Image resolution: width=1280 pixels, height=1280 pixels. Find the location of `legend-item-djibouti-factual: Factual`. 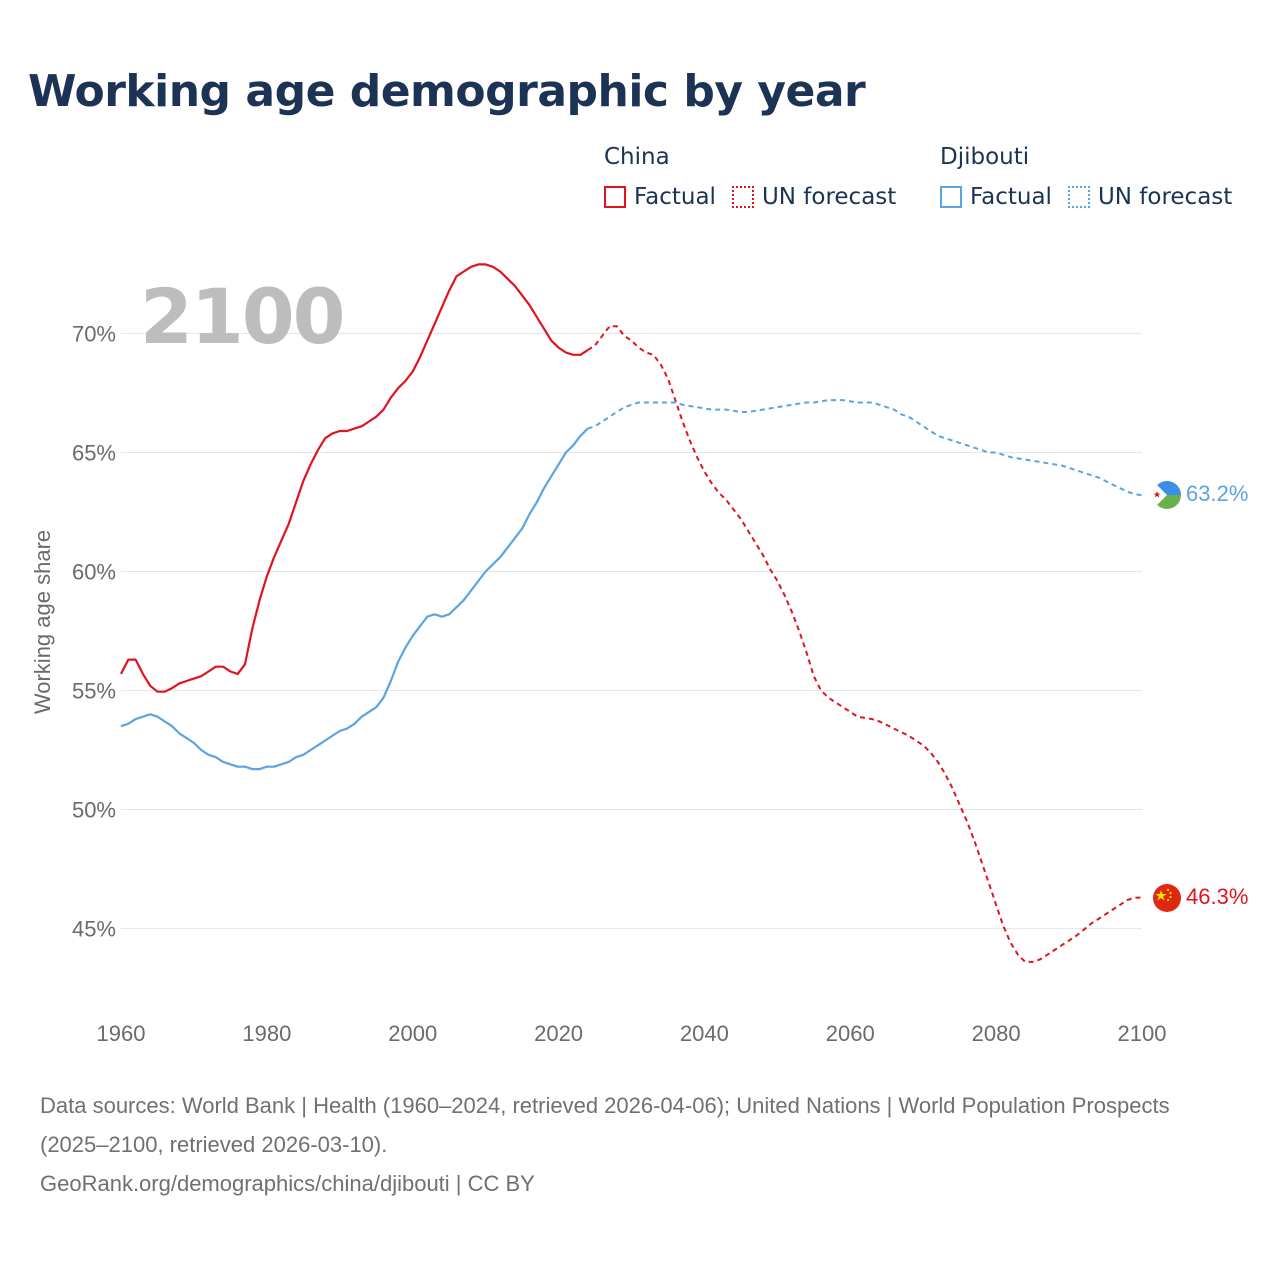

legend-item-djibouti-factual: Factual is located at coordinates (996, 197).